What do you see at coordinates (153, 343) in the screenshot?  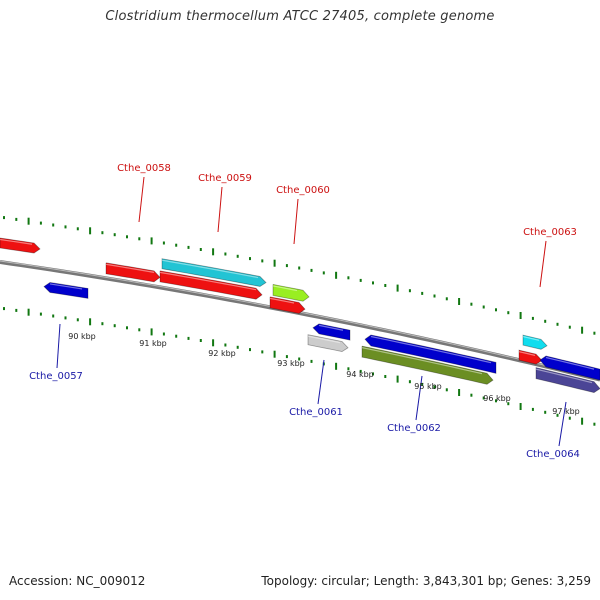 I see `tick-label: 91 kbp` at bounding box center [153, 343].